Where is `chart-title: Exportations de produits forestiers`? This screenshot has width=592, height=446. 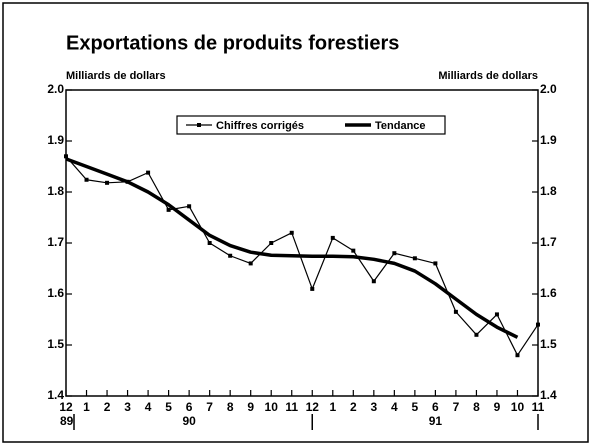
chart-title: Exportations de produits forestiers is located at coordinates (232, 43).